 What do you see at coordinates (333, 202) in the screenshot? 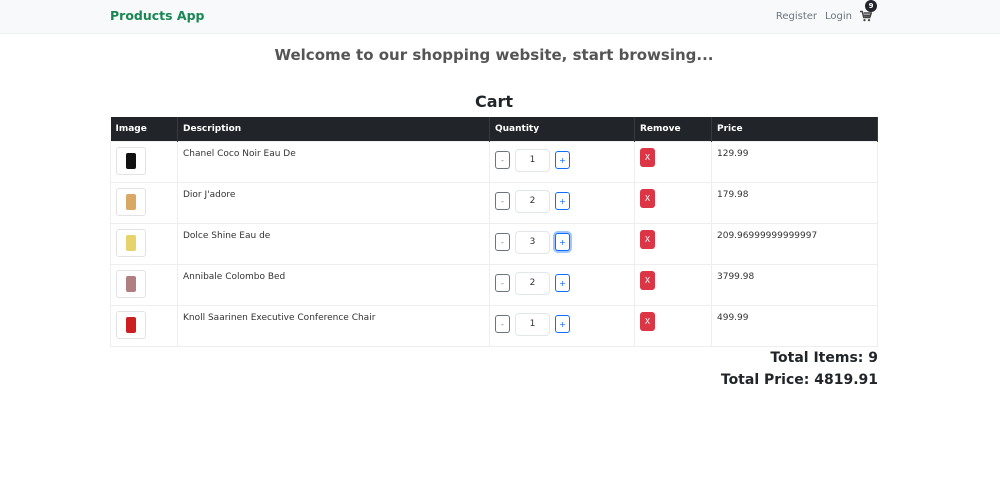
I see `product-description: Dior J'adore` at bounding box center [333, 202].